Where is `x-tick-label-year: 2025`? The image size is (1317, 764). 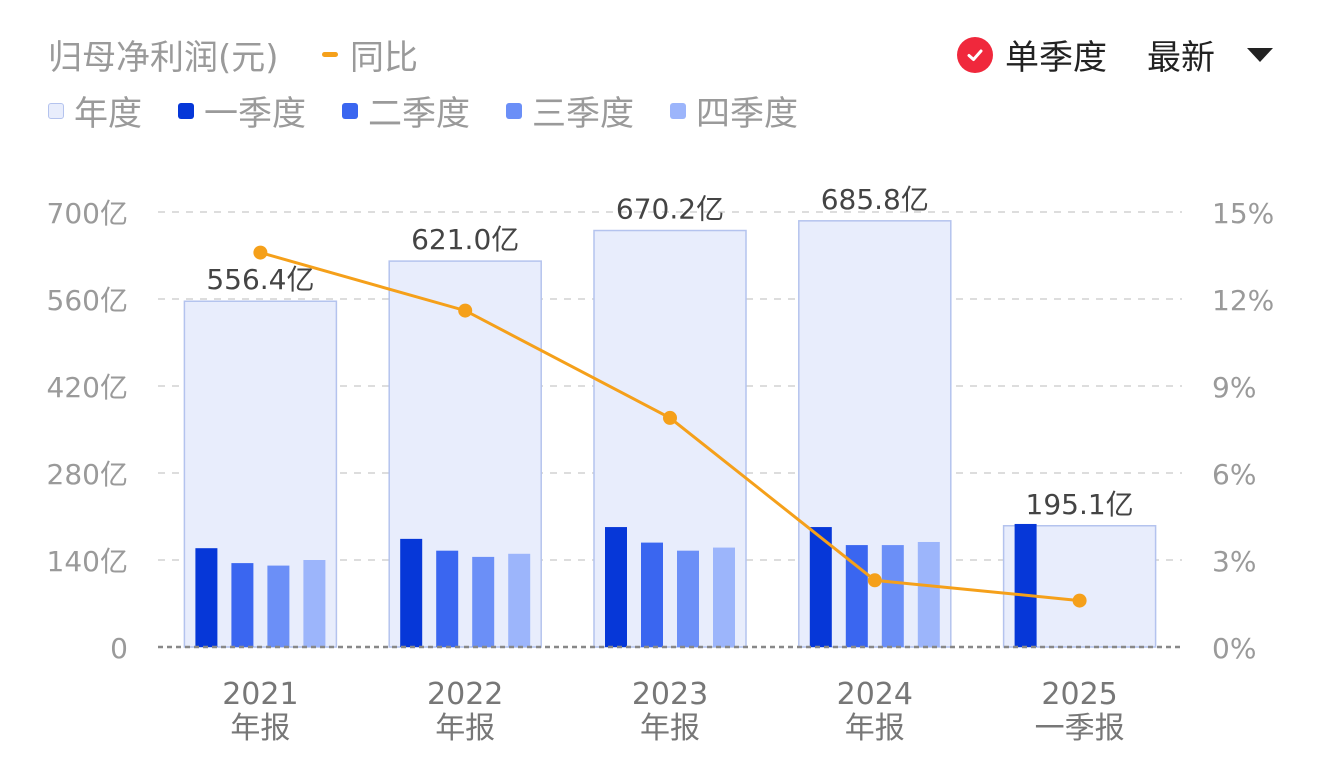
x-tick-label-year: 2025 is located at coordinates (1079, 694).